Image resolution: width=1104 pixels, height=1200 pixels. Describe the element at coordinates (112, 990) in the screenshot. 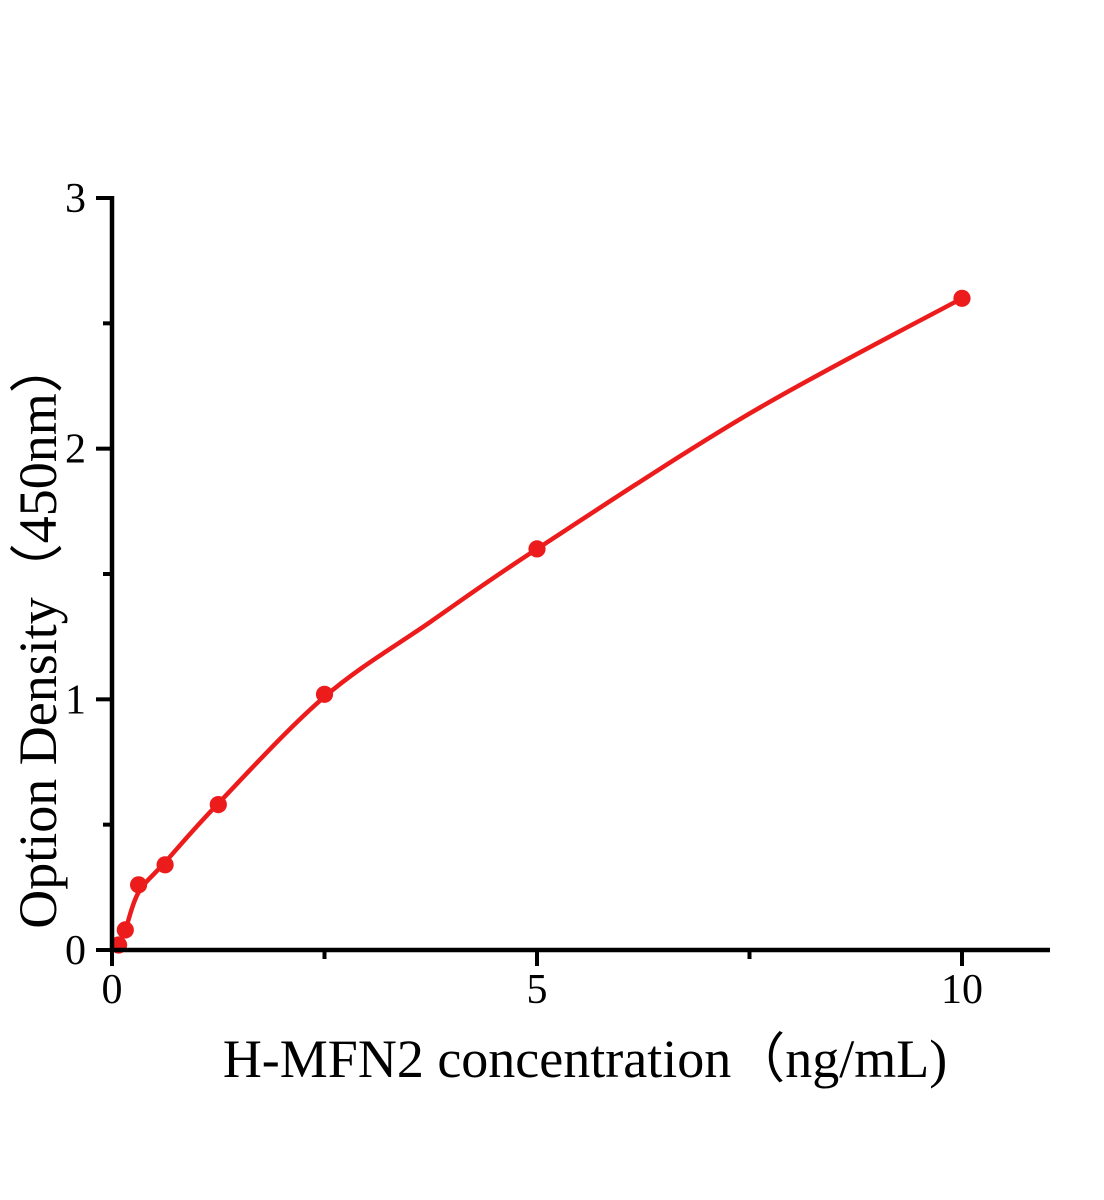

I see `x-tick-label: 0` at that location.